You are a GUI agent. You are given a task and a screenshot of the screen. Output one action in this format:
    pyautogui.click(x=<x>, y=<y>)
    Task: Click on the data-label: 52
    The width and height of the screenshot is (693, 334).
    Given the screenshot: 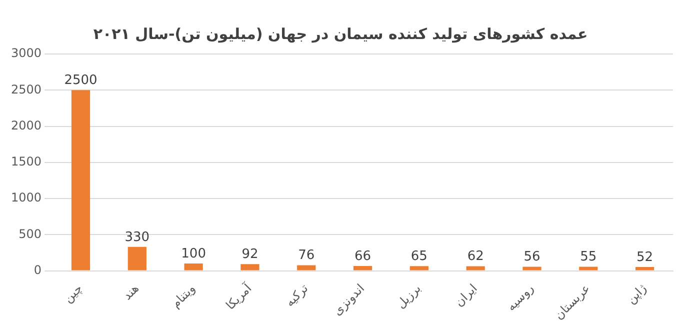 What is the action you would take?
    pyautogui.click(x=645, y=257)
    